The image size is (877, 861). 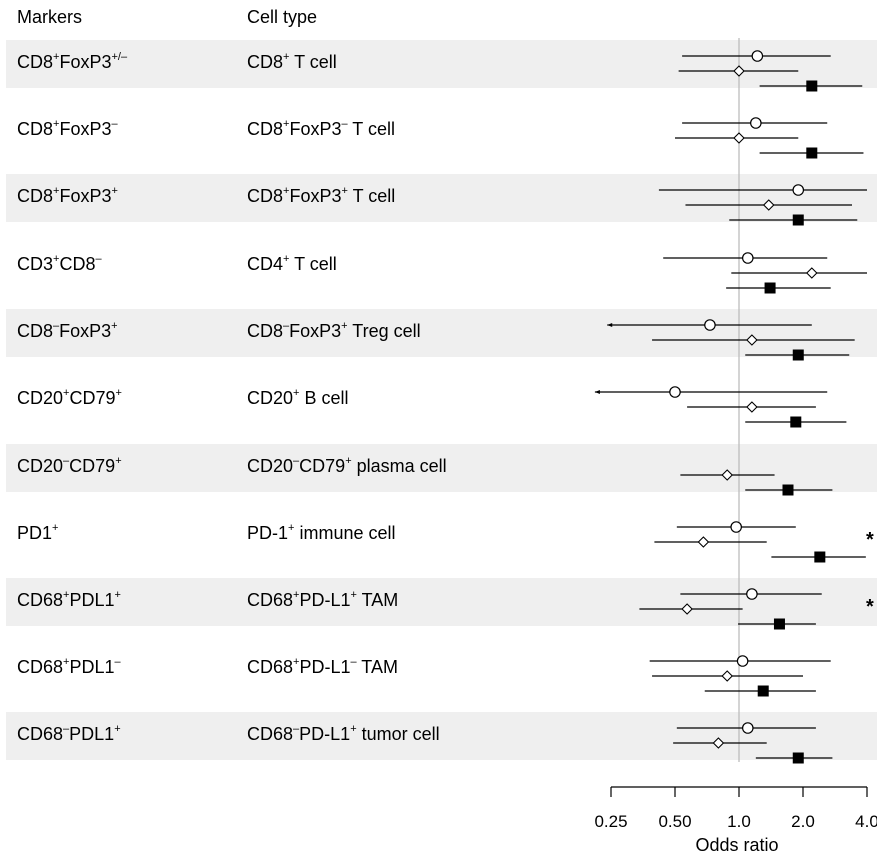 I want to click on row-band: CD8+FoxP3+ CD8+FoxP3+ T cell, so click(x=441, y=198).